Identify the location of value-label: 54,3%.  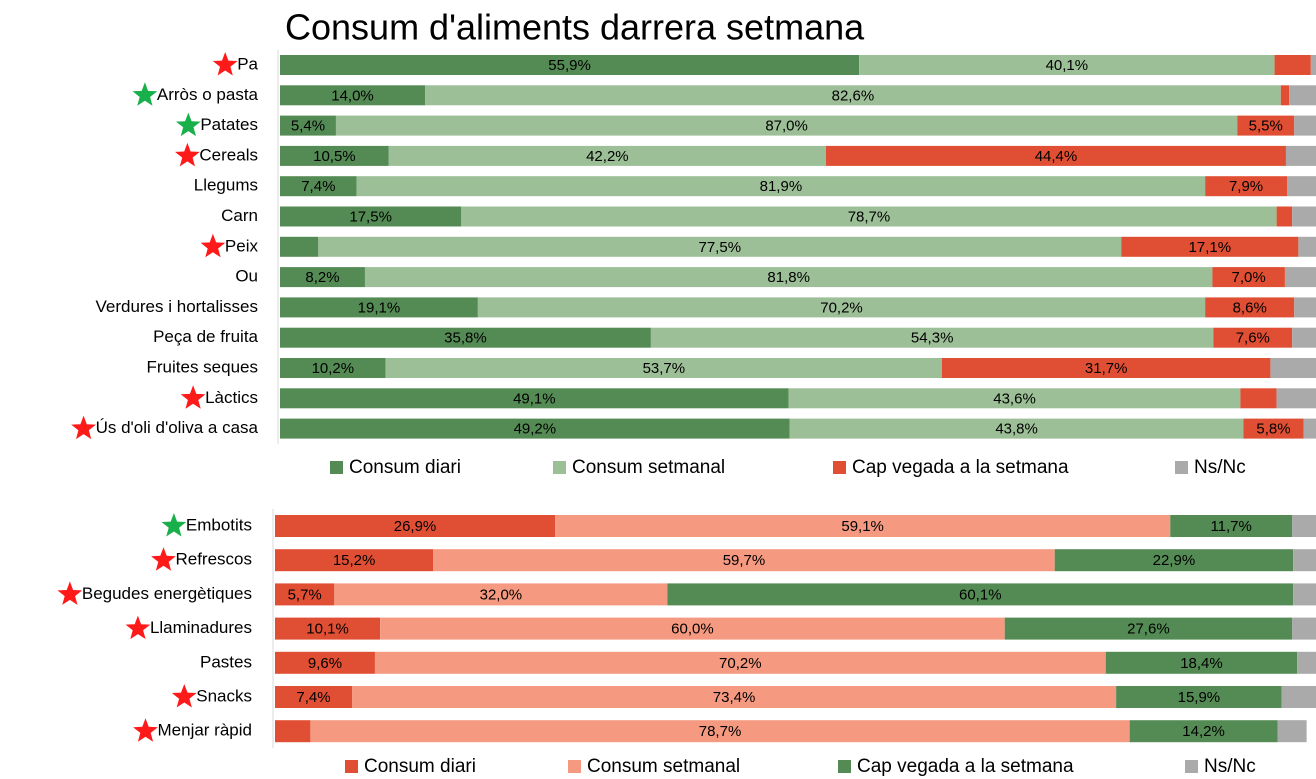
(932, 338).